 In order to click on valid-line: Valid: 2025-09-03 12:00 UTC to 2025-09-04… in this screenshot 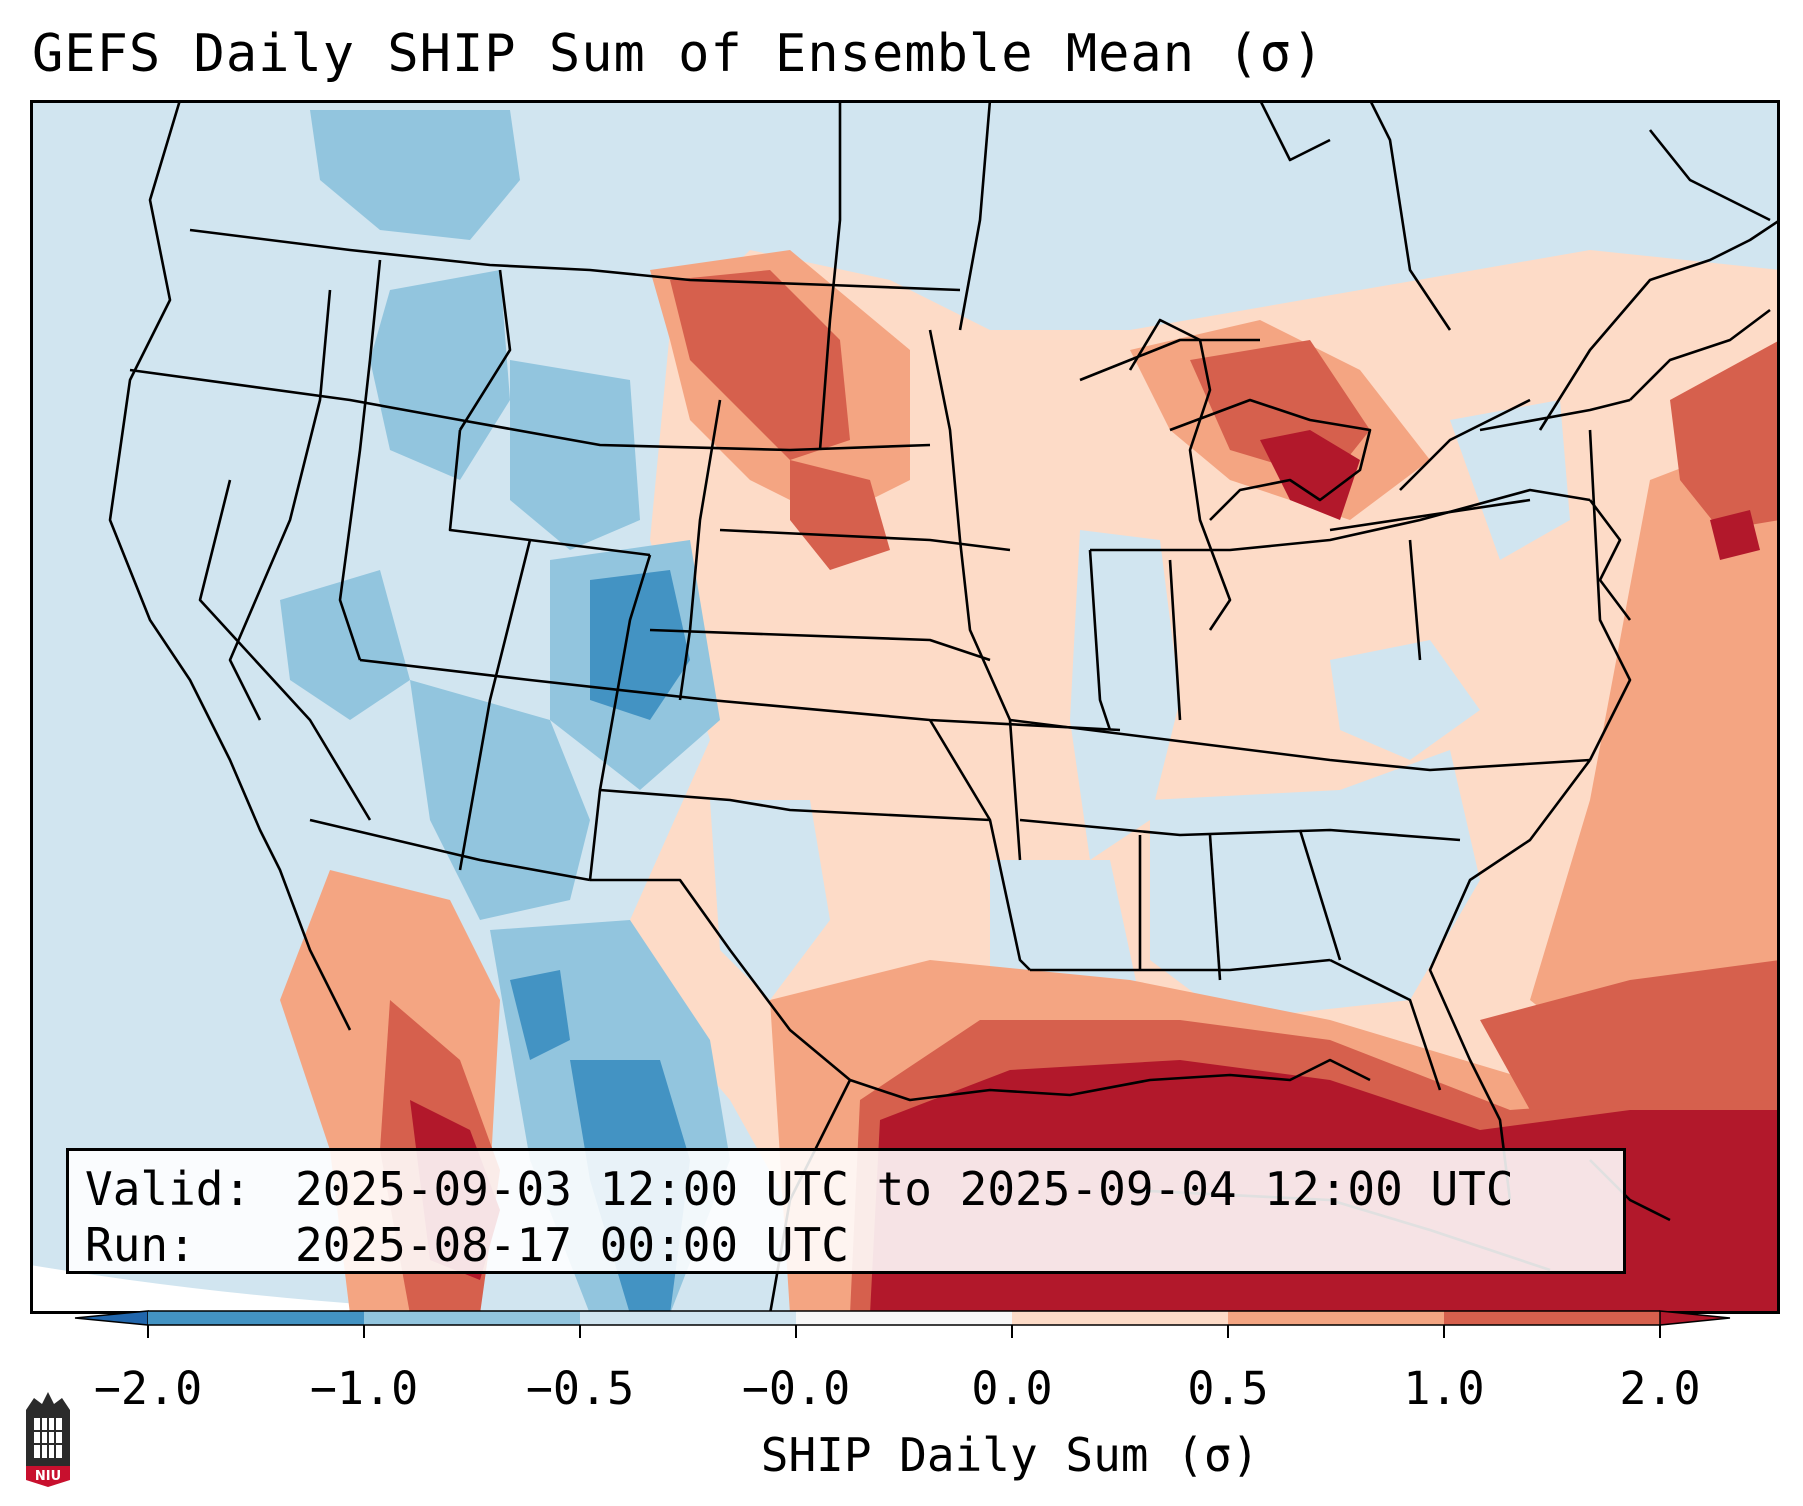, I will do `click(854, 1189)`.